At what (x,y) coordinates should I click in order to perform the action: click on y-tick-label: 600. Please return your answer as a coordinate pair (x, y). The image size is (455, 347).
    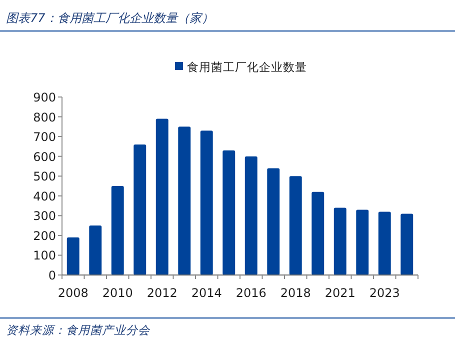
    Looking at the image, I should click on (44, 157).